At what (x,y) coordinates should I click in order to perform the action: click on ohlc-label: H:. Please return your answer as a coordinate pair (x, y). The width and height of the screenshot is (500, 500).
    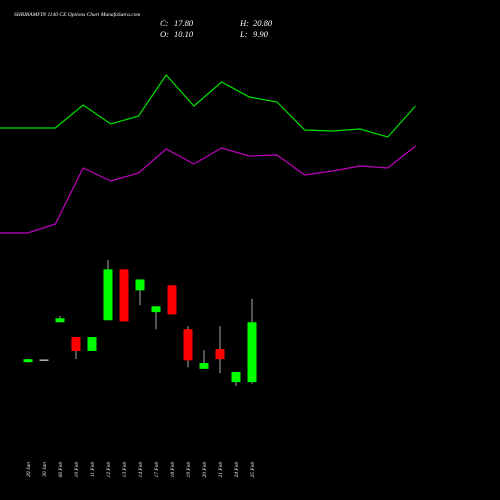
    Looking at the image, I should click on (244, 23).